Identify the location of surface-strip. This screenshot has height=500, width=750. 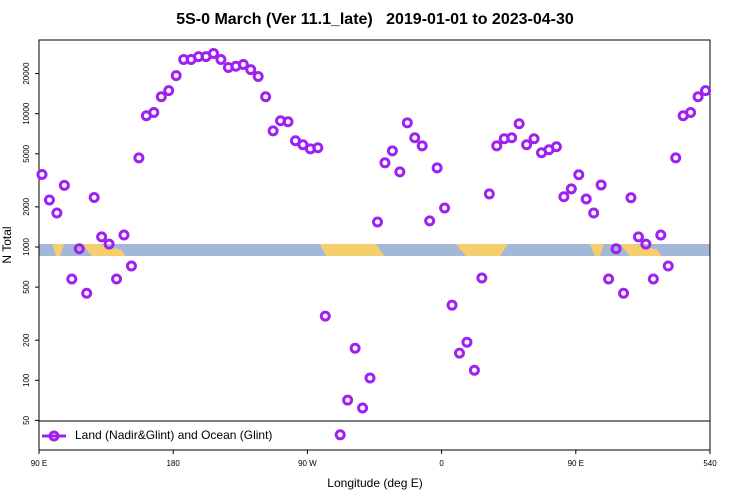
(374, 250).